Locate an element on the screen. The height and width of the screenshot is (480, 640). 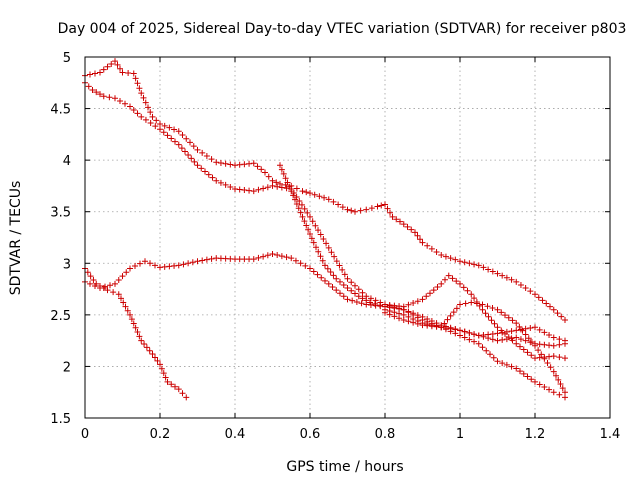
x-tick-label: 0.8 is located at coordinates (385, 434).